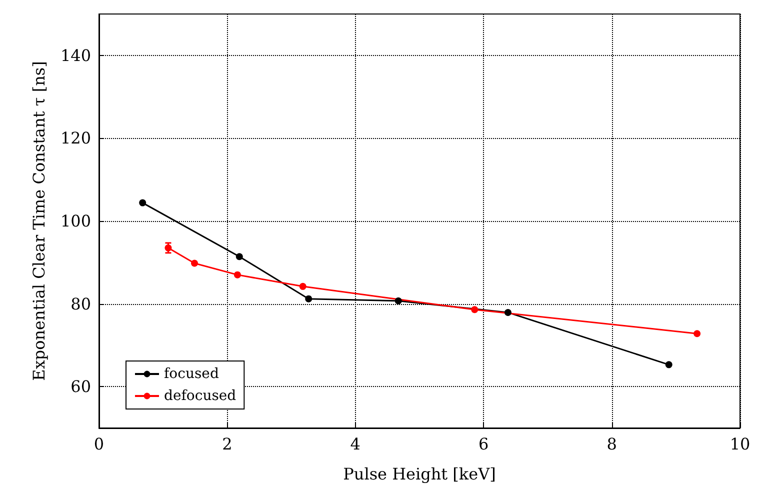 The image size is (764, 501). Describe the element at coordinates (39, 221) in the screenshot. I see `y-axis-title: Exponential Clear Time Constant τ [ns]` at that location.